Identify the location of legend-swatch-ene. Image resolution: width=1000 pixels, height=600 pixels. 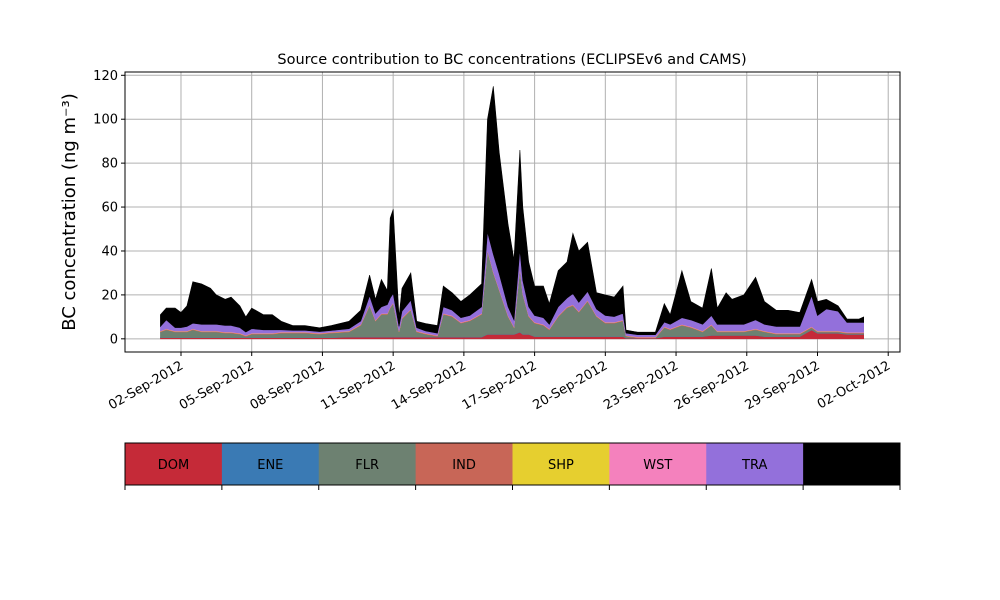
(270, 464).